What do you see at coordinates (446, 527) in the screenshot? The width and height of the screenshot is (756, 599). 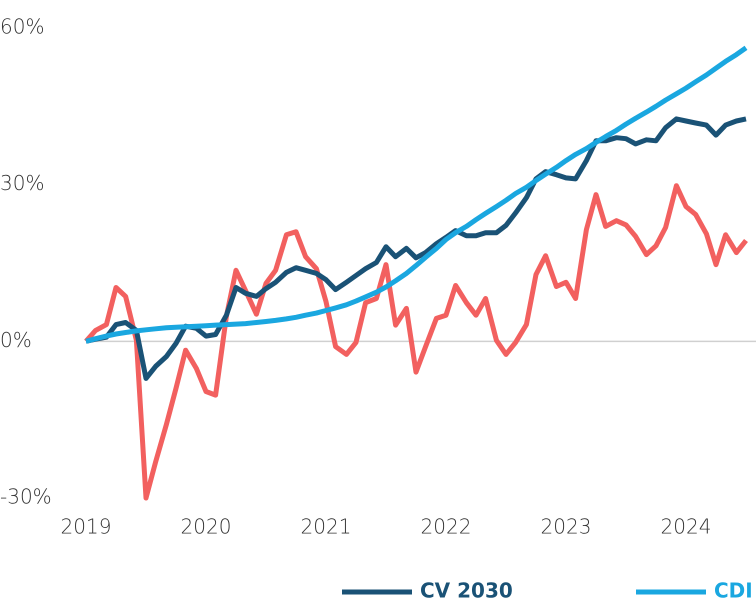 I see `x-tick-label: 2022` at bounding box center [446, 527].